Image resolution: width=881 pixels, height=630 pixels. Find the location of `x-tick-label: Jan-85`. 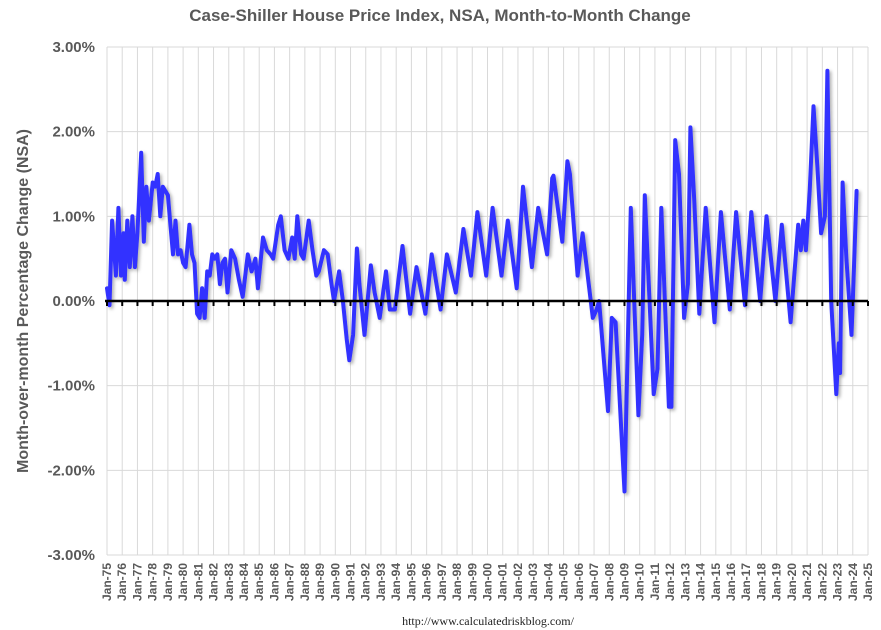

x-tick-label: Jan-85 is located at coordinates (259, 582).